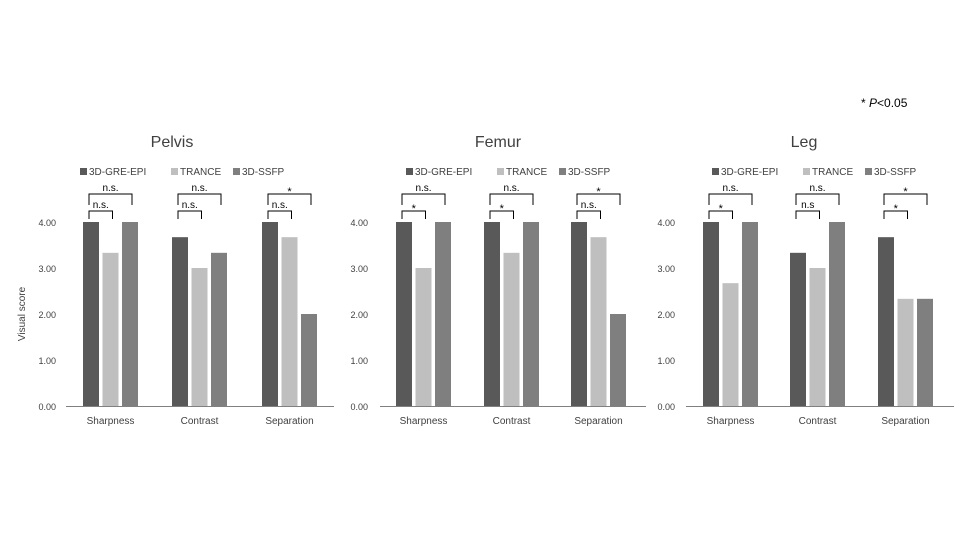 Image resolution: width=960 pixels, height=540 pixels. Describe the element at coordinates (359, 361) in the screenshot. I see `femur-y-tick-label: 1.00` at that location.